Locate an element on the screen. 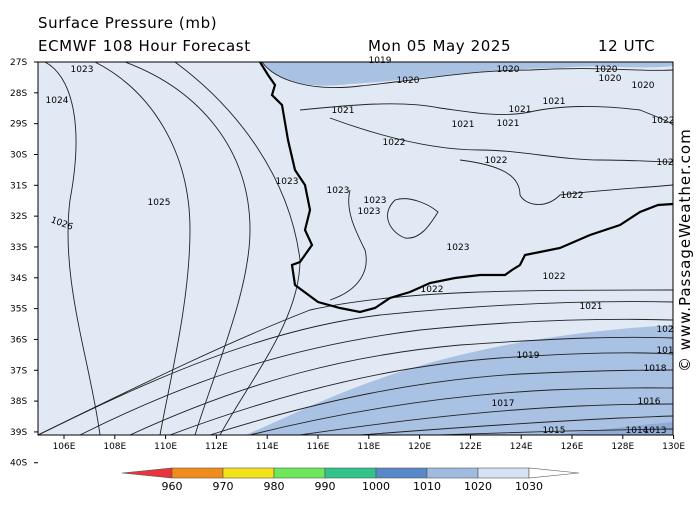 This screenshot has width=700, height=525. lon-tick-label: 116E is located at coordinates (318, 447).